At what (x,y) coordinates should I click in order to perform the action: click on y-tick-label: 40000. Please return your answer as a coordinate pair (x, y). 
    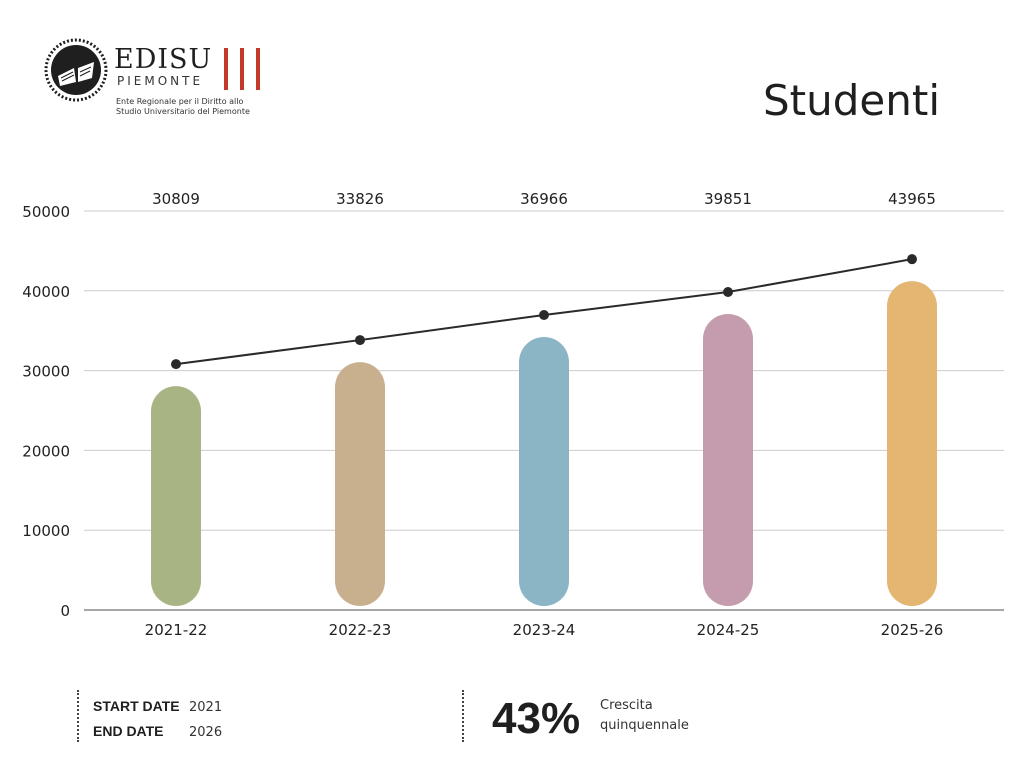
    Looking at the image, I should click on (46, 292).